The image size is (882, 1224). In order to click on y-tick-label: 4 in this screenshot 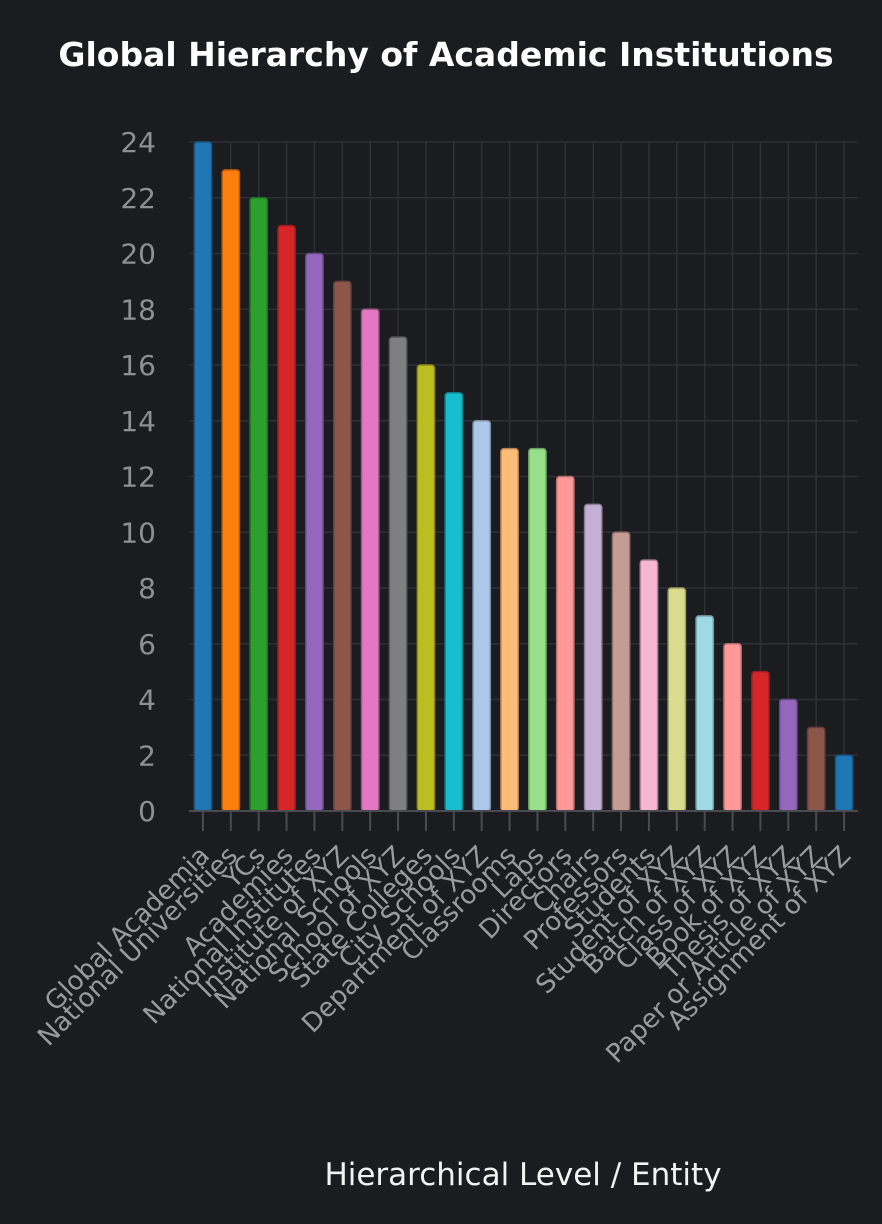, I will do `click(147, 700)`.